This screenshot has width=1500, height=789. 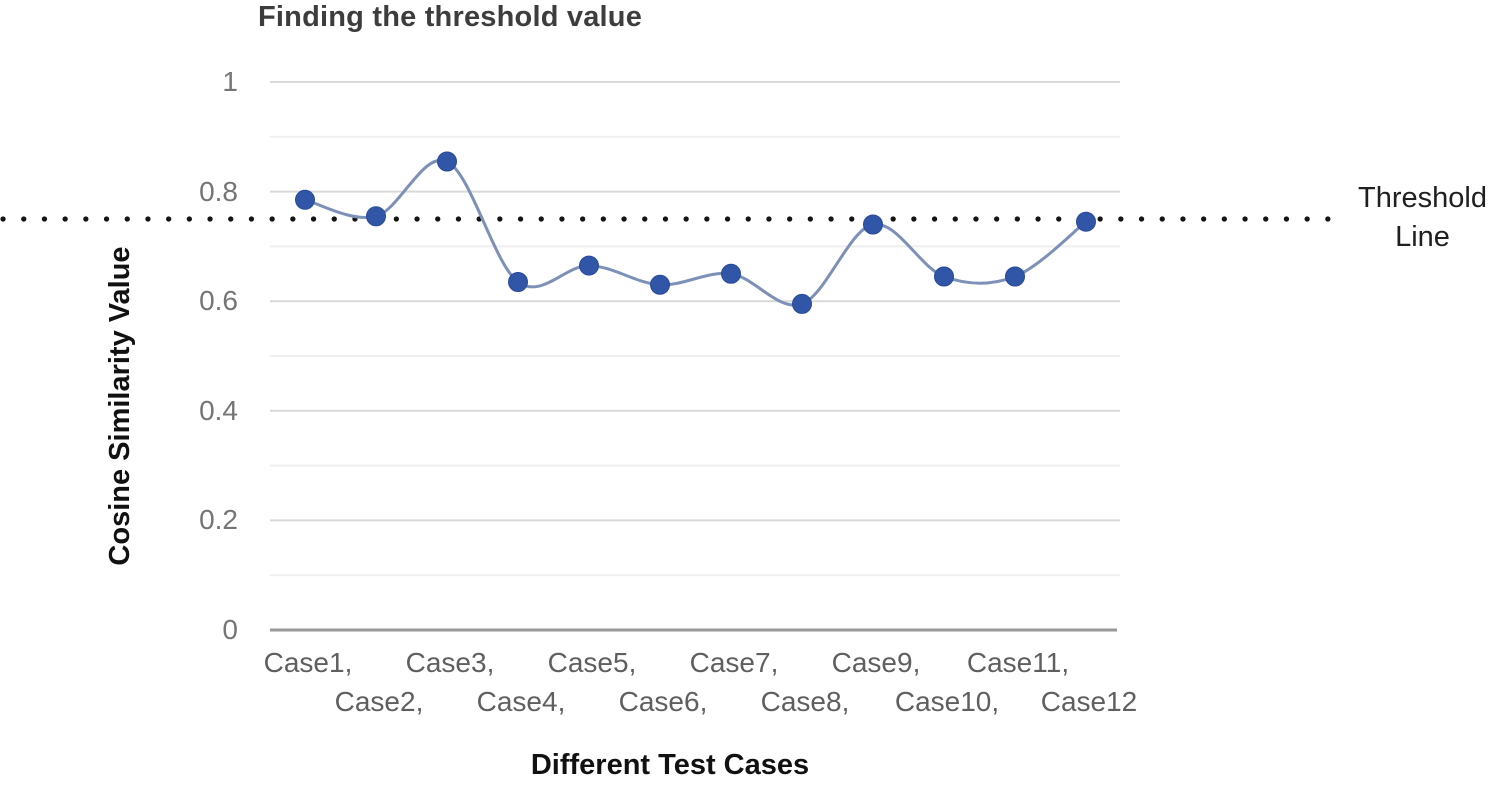 What do you see at coordinates (1422, 217) in the screenshot?
I see `threshold-line-label: Threshold Line` at bounding box center [1422, 217].